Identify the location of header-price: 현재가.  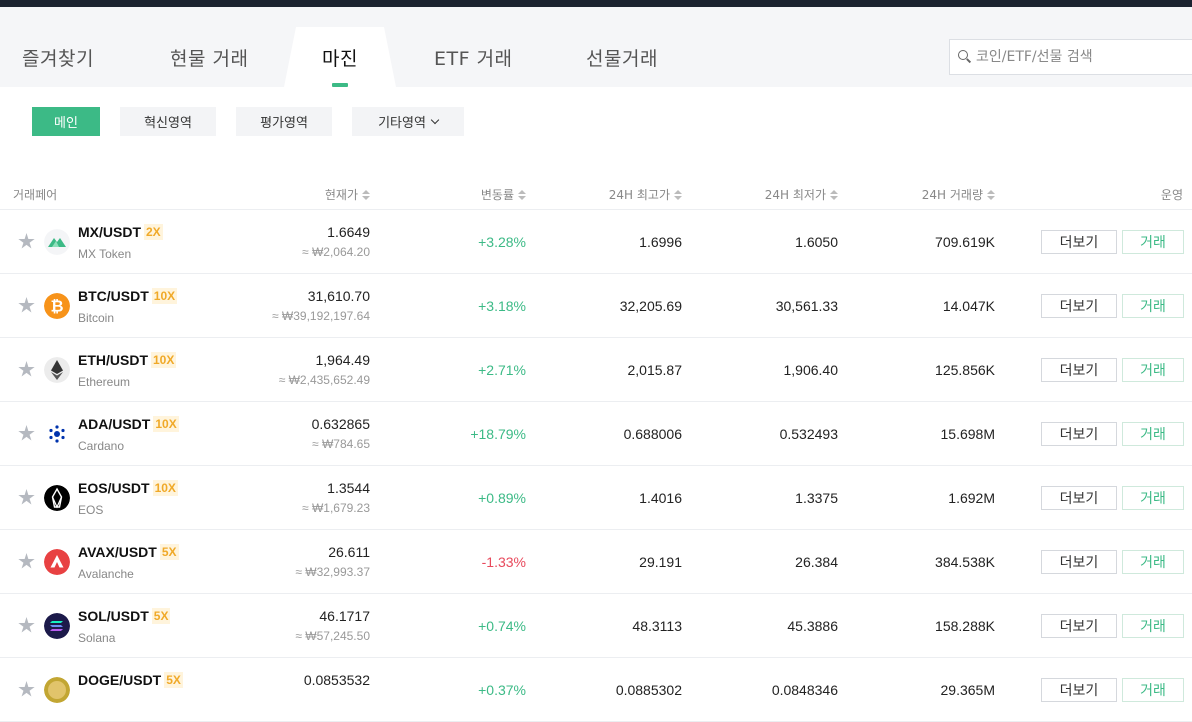
(347, 194).